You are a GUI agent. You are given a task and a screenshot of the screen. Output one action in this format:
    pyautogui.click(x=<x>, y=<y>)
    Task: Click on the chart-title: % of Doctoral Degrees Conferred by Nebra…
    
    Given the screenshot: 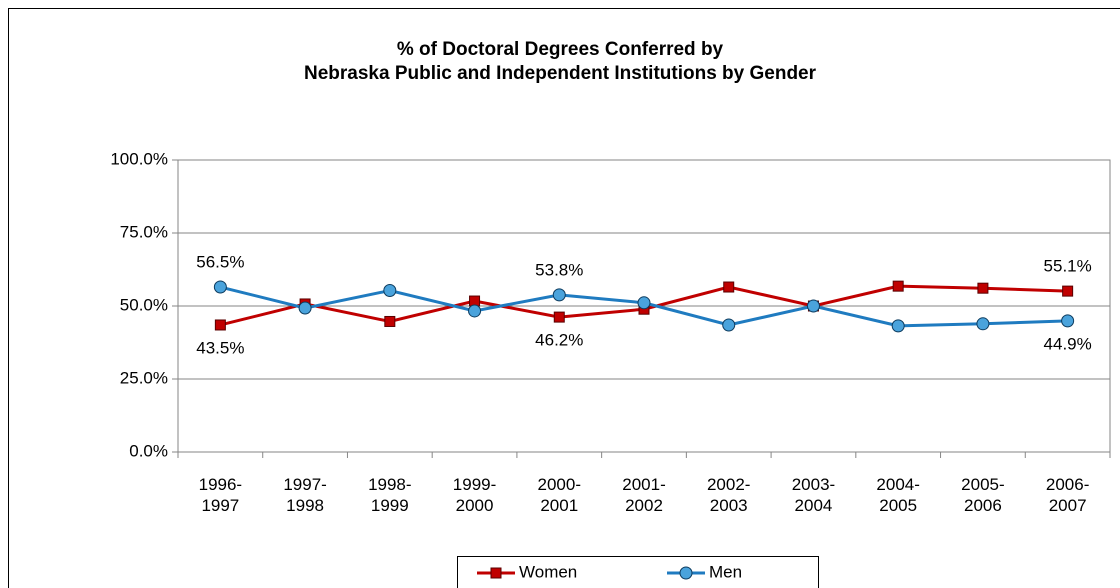 What is the action you would take?
    pyautogui.click(x=560, y=61)
    